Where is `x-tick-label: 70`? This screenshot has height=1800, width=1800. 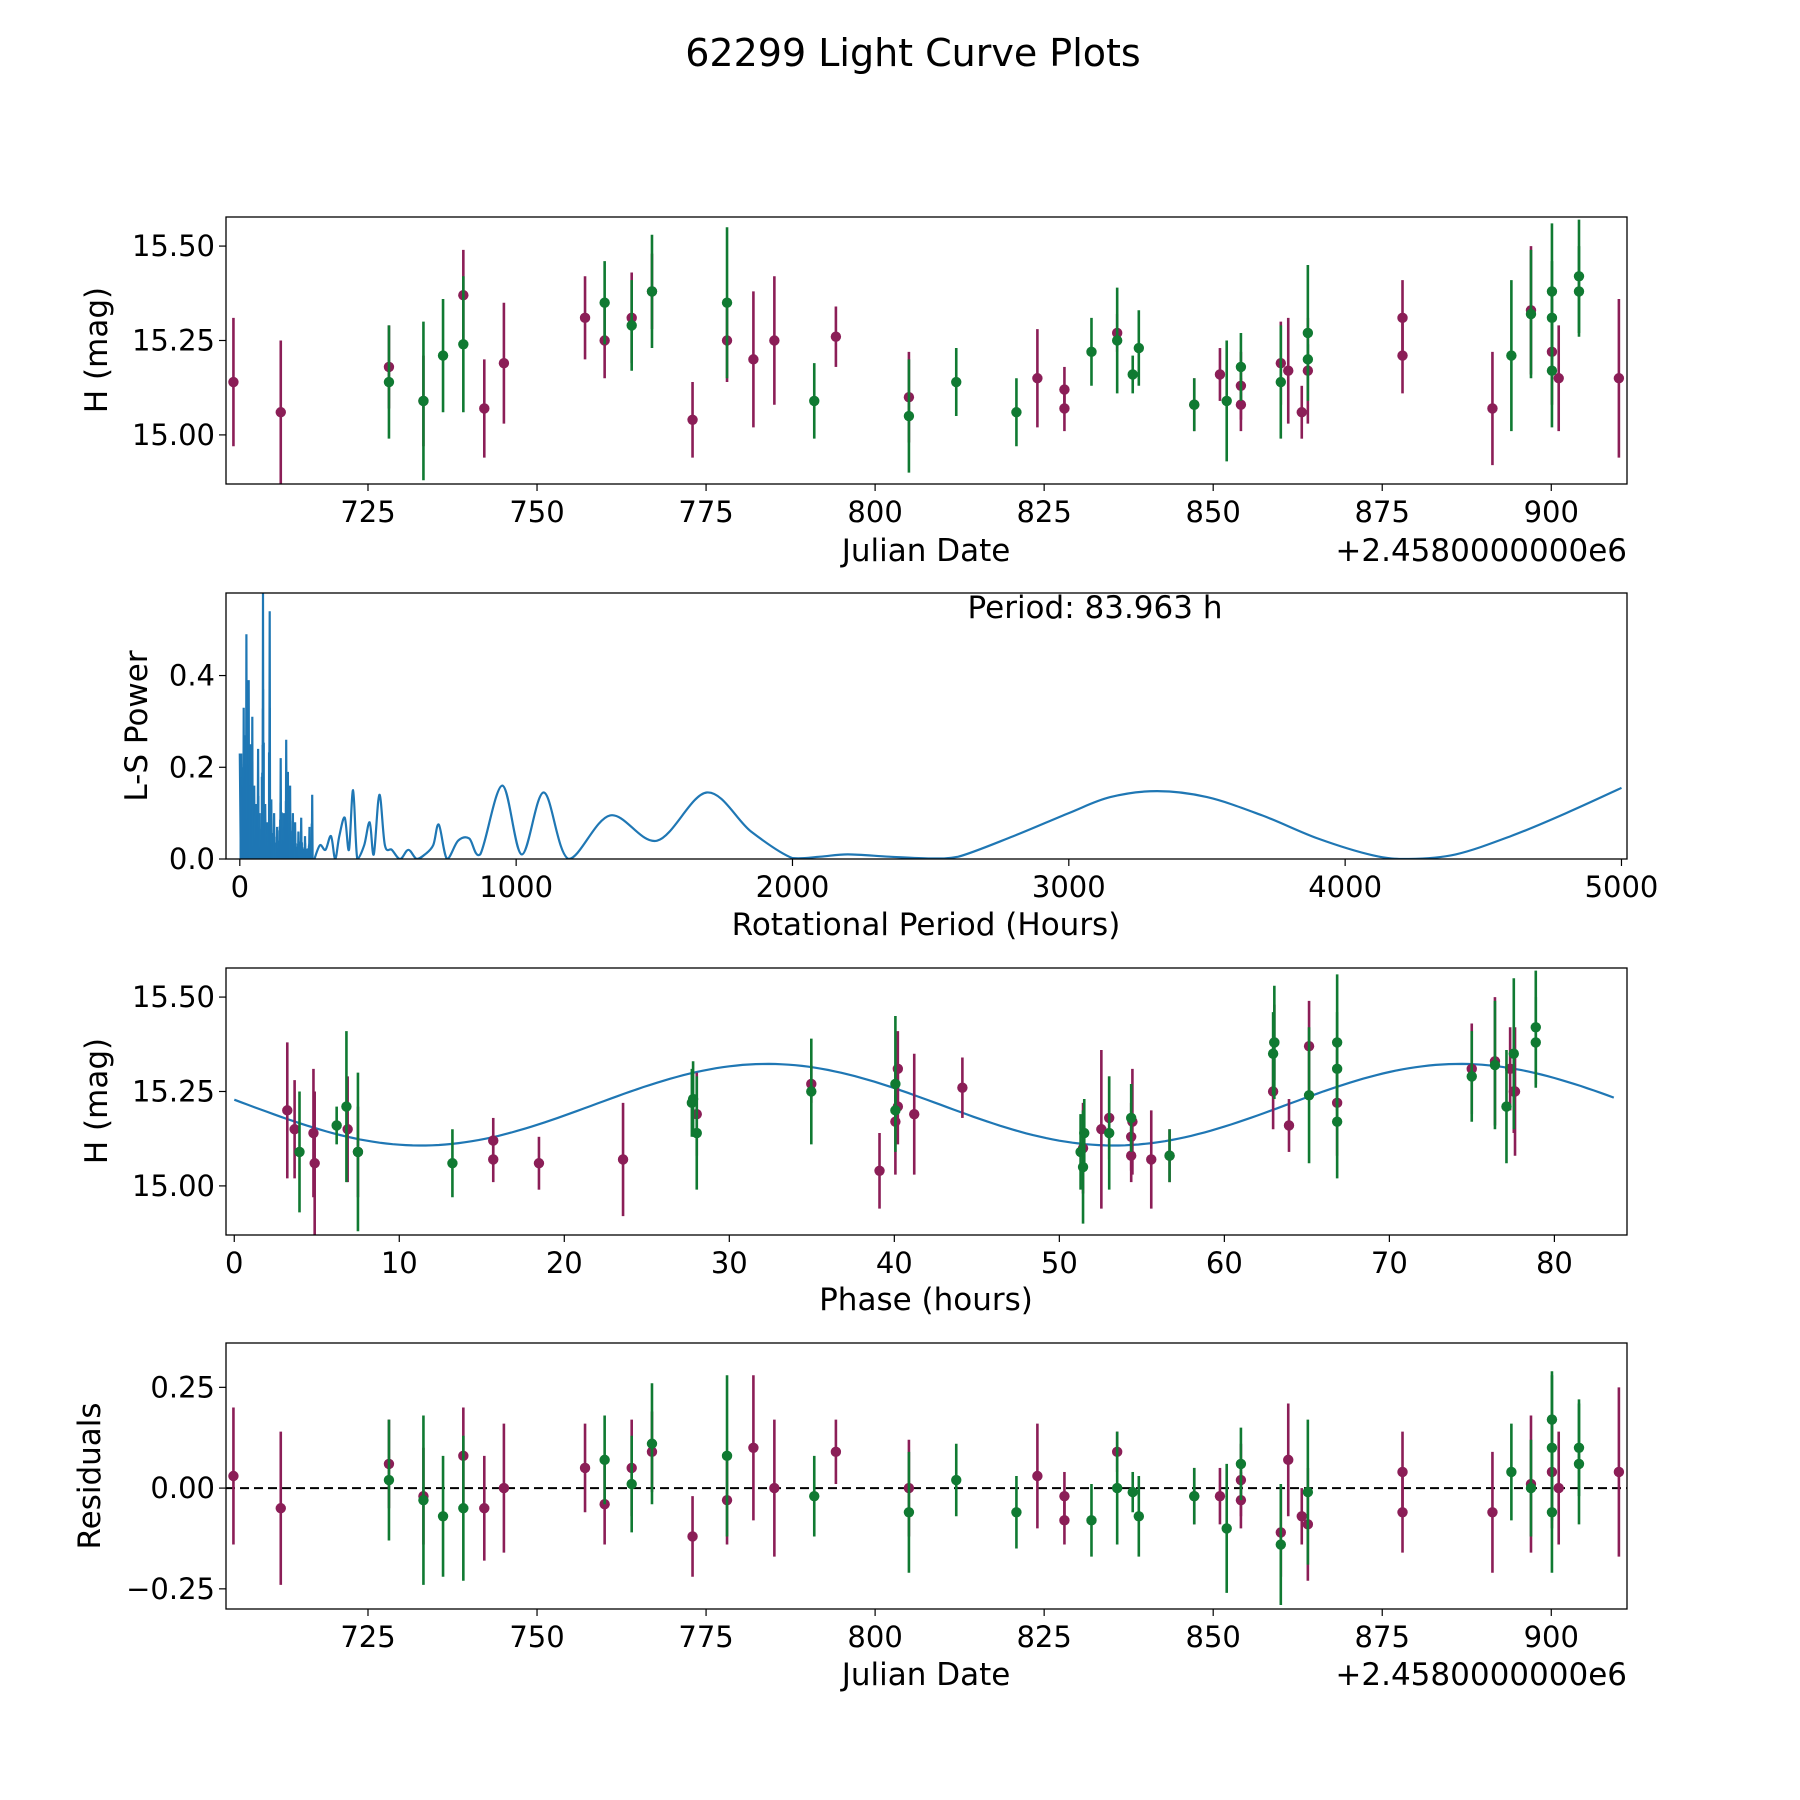
x-tick-label: 70 is located at coordinates (1389, 1263).